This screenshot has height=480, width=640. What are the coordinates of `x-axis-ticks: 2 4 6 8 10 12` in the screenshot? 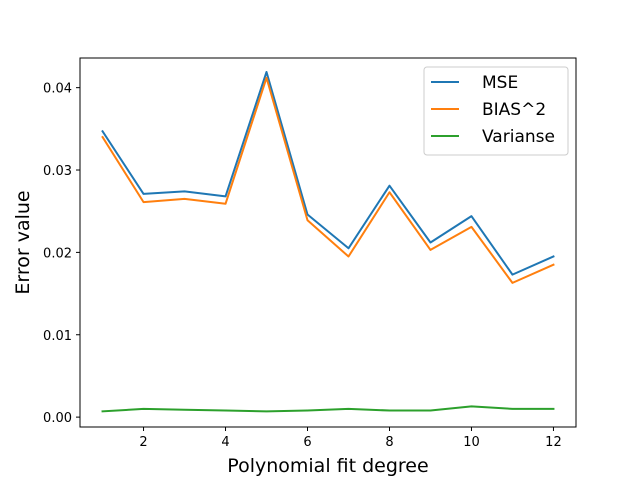 It's located at (350, 438).